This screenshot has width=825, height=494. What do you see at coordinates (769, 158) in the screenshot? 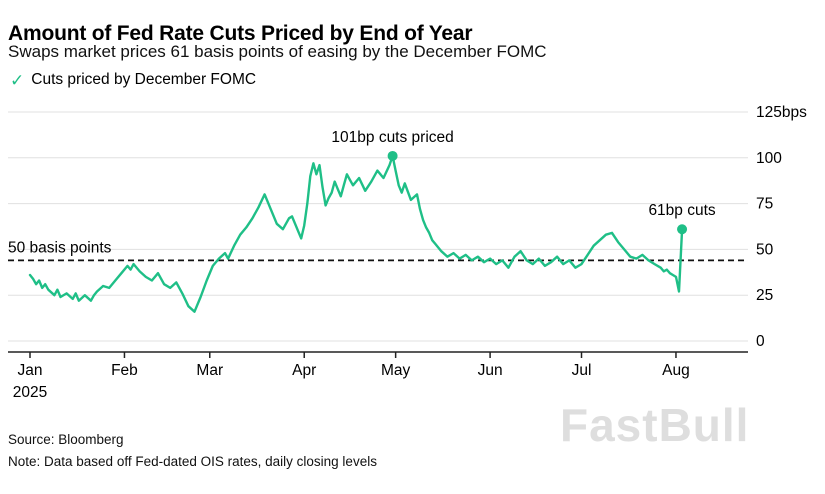
I see `y-tick-label: 100` at bounding box center [769, 158].